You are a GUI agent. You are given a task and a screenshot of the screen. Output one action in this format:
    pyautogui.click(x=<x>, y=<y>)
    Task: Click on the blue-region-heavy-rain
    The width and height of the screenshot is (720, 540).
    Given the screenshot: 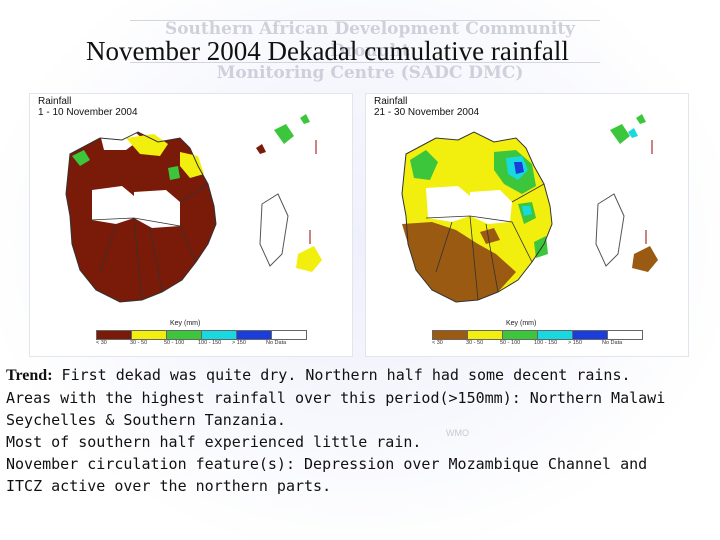 What is the action you would take?
    pyautogui.click(x=519, y=168)
    